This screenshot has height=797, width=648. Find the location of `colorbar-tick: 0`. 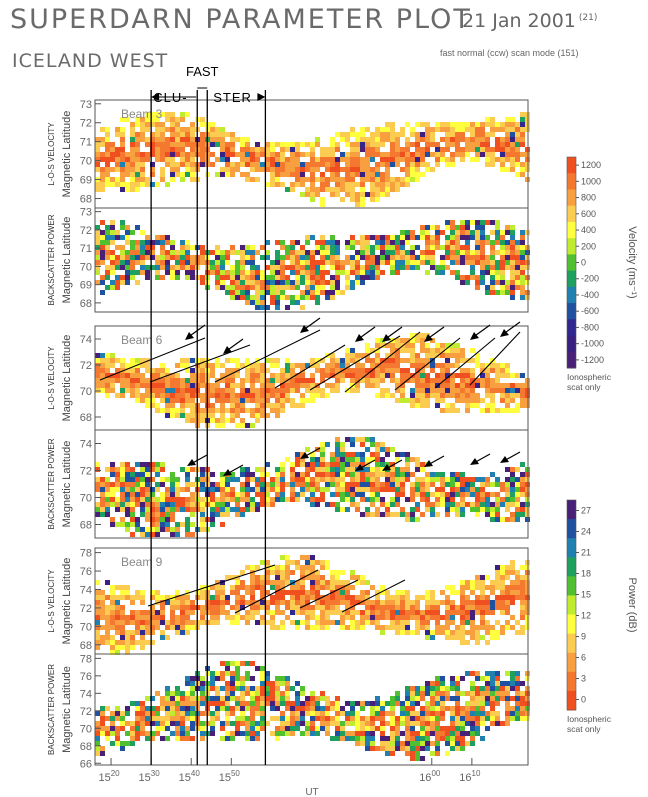

colorbar-tick: 0 is located at coordinates (583, 263).